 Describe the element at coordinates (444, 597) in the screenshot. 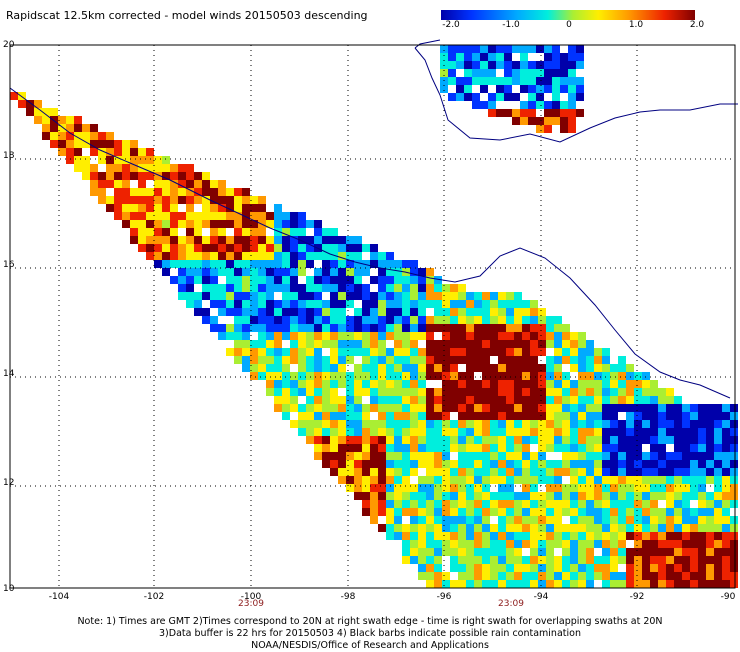

I see `lon-label: -96` at that location.